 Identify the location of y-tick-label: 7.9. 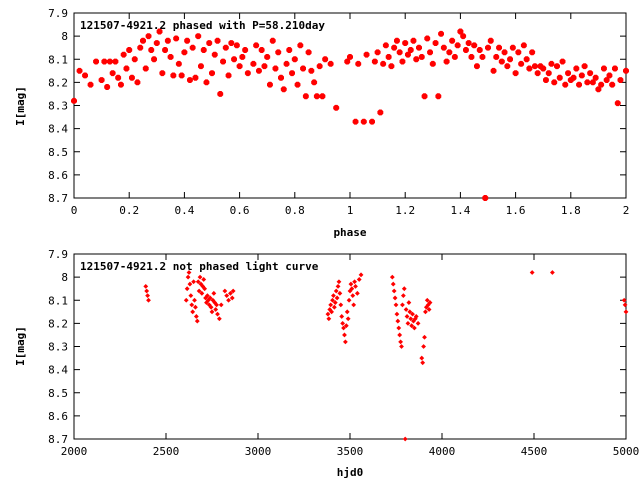
(58, 13).